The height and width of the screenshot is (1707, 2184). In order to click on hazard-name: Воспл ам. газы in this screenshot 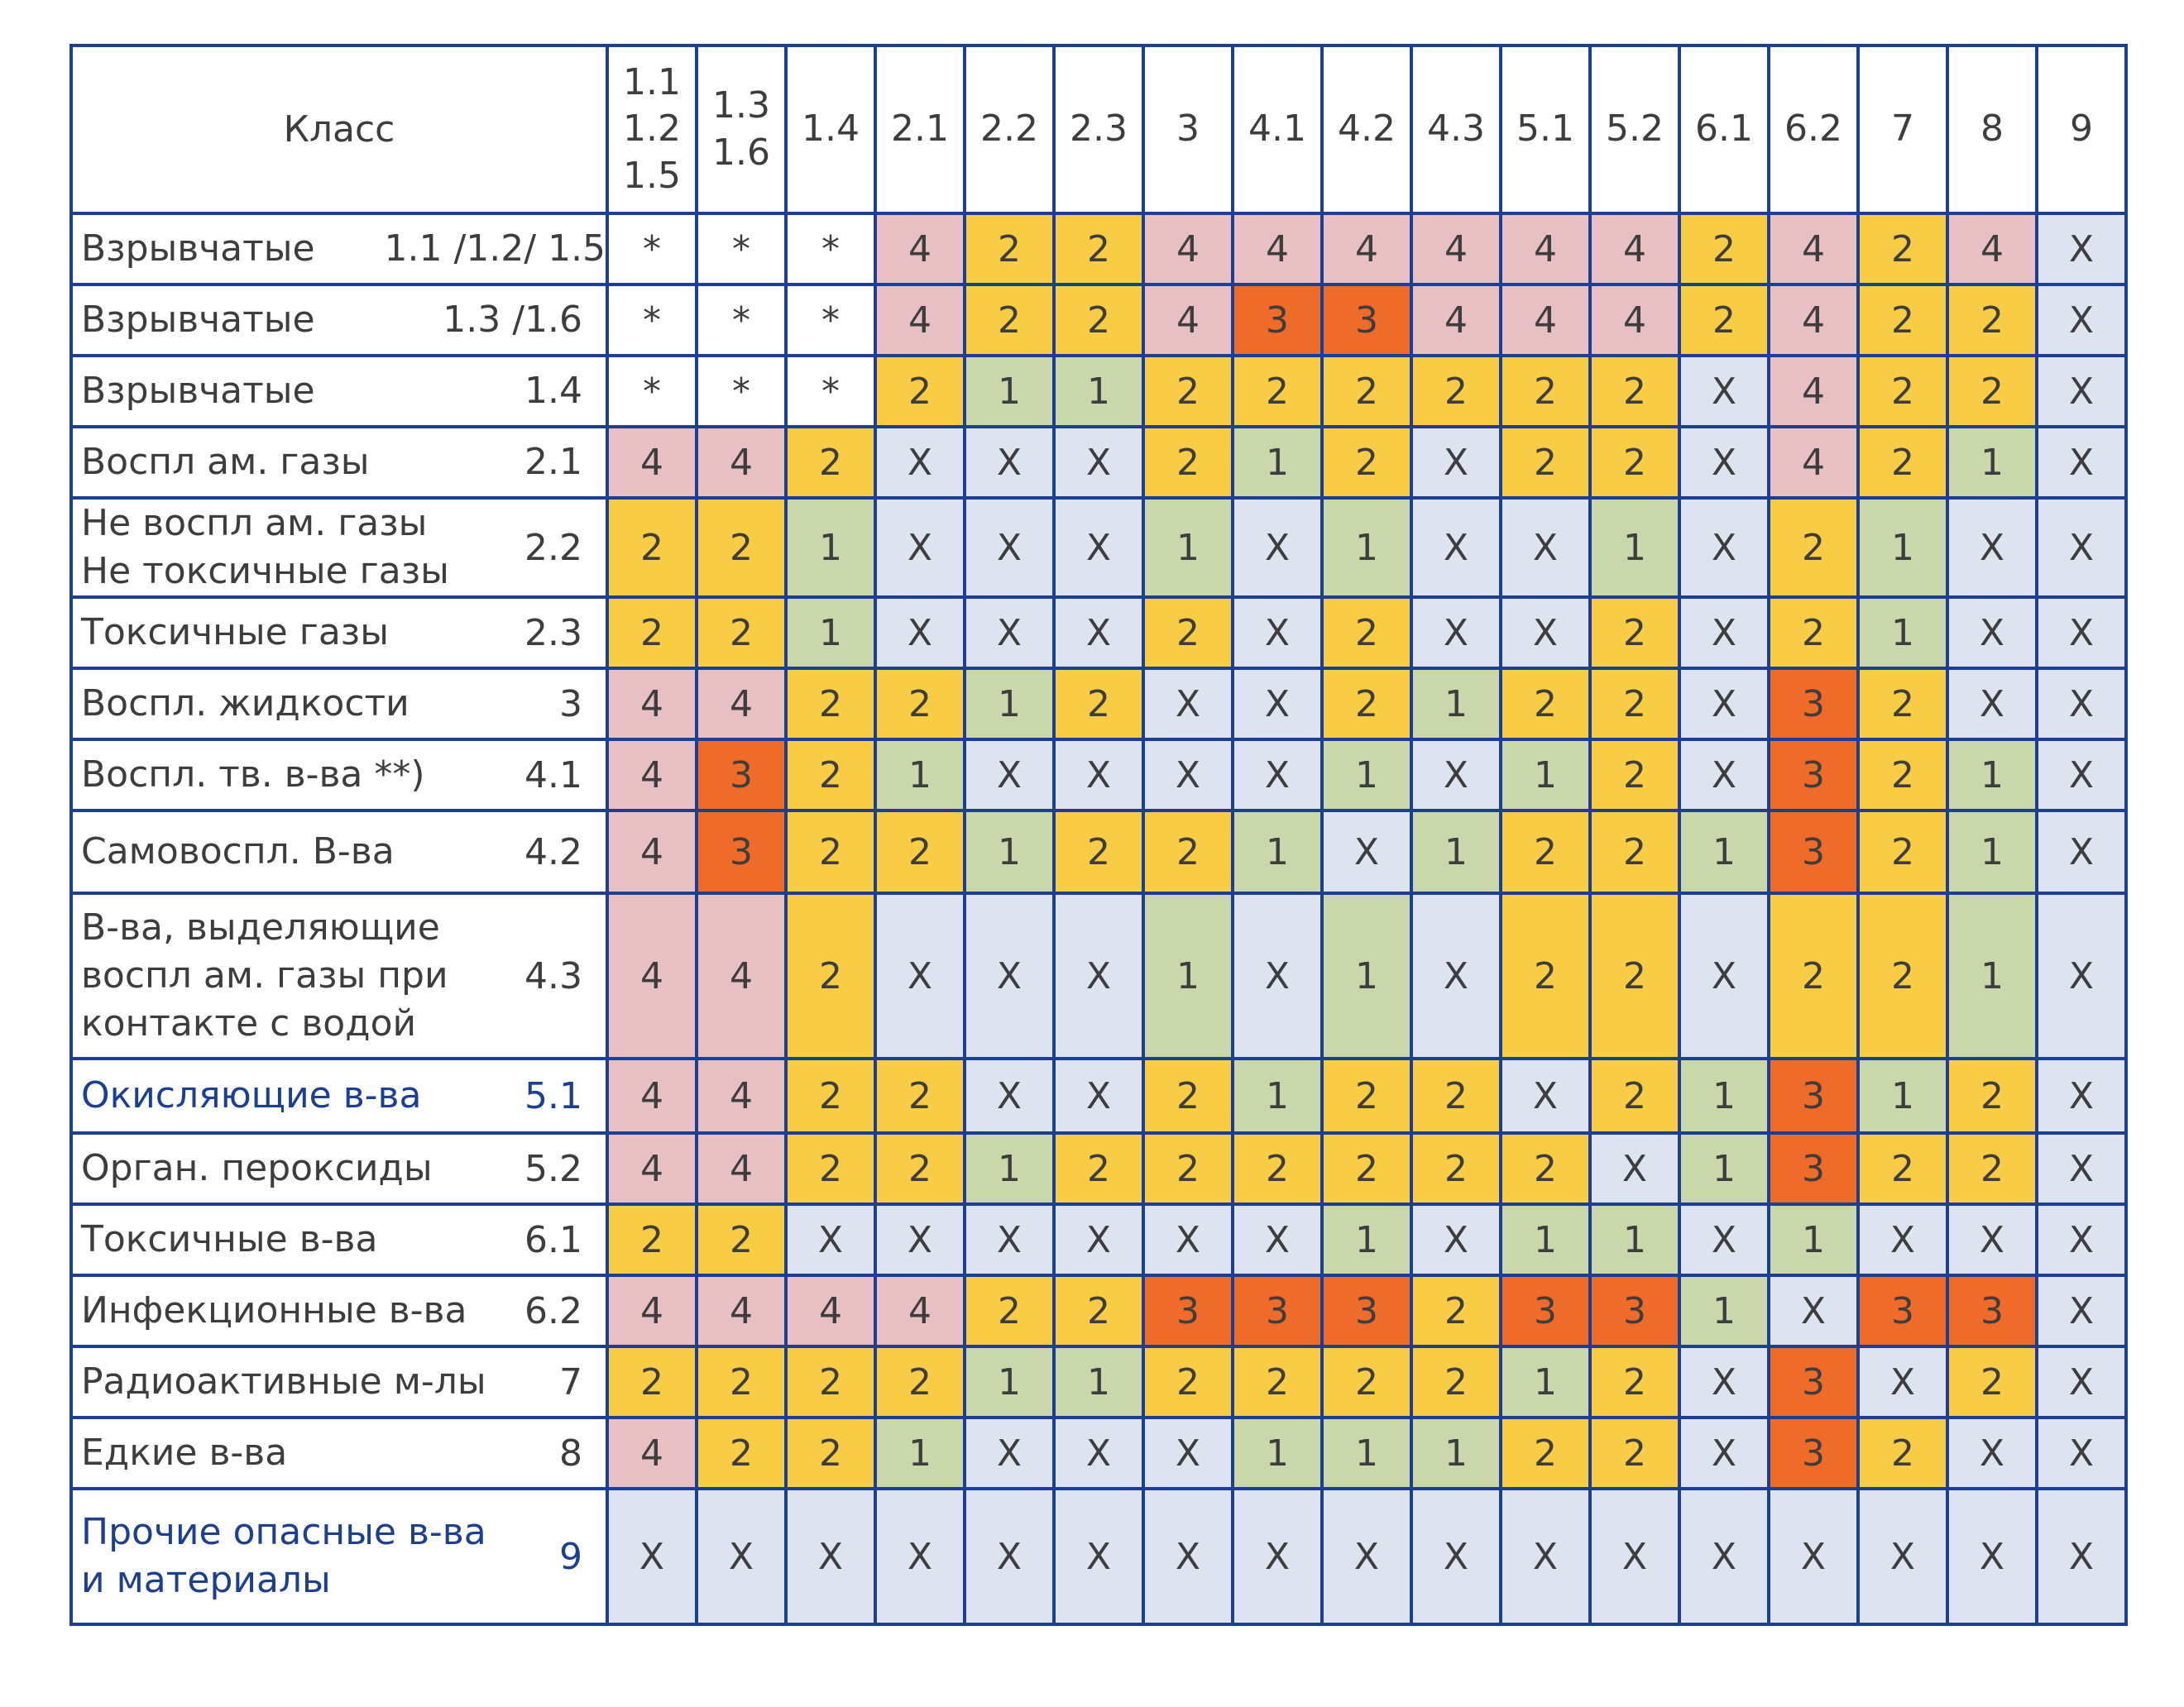, I will do `click(225, 461)`.